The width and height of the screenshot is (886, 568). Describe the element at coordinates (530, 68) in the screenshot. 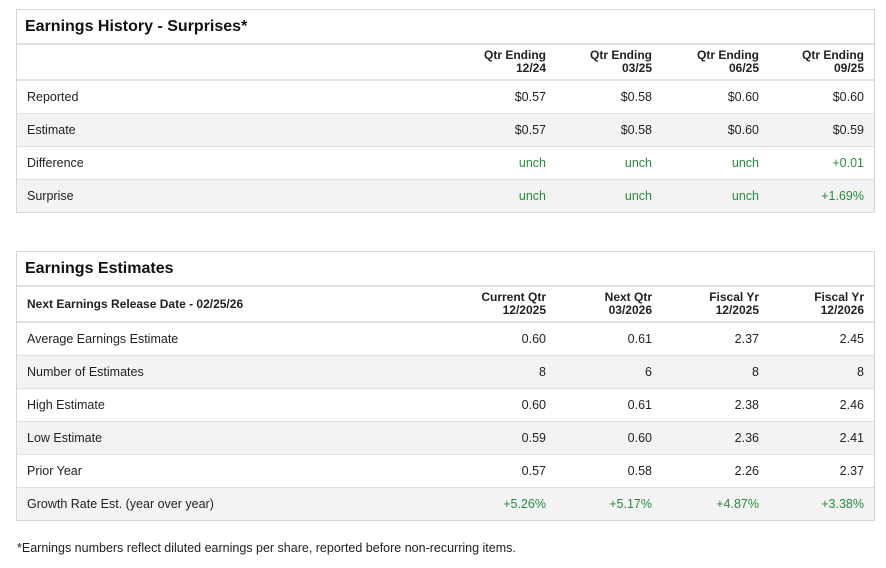

I see `column-header-line2: 12/24` at that location.